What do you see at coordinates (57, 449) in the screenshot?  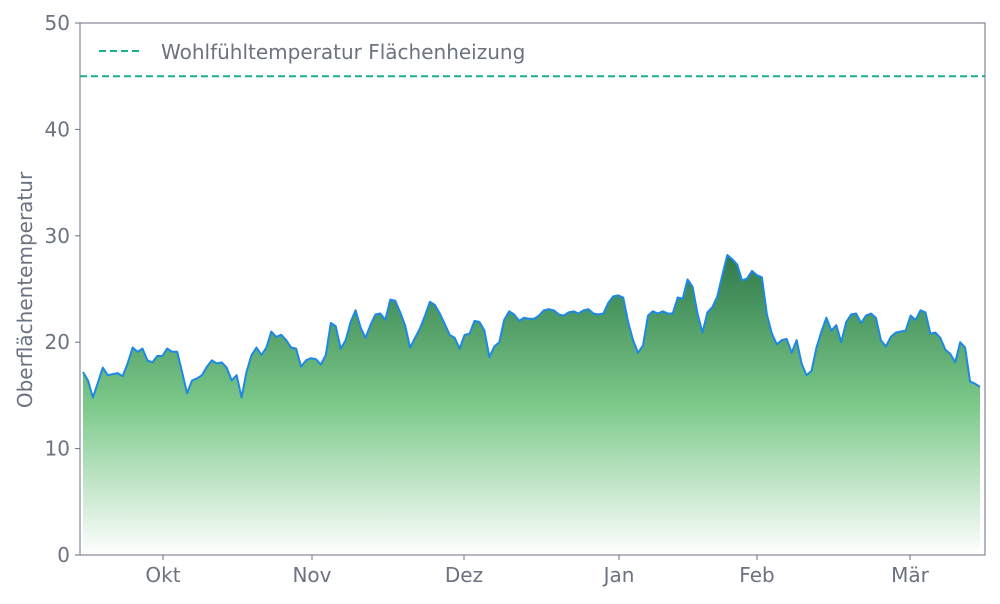 I see `y-tick-label: 10` at bounding box center [57, 449].